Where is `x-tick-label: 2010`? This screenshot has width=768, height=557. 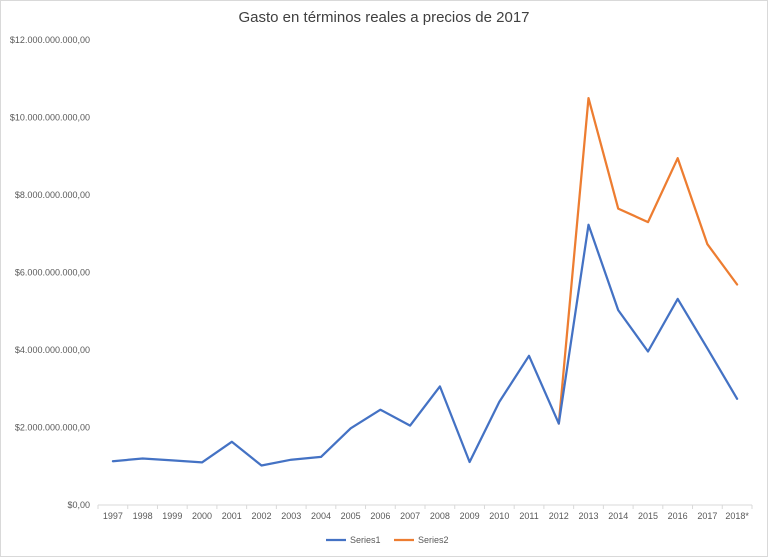 x-tick-label: 2010 is located at coordinates (499, 516).